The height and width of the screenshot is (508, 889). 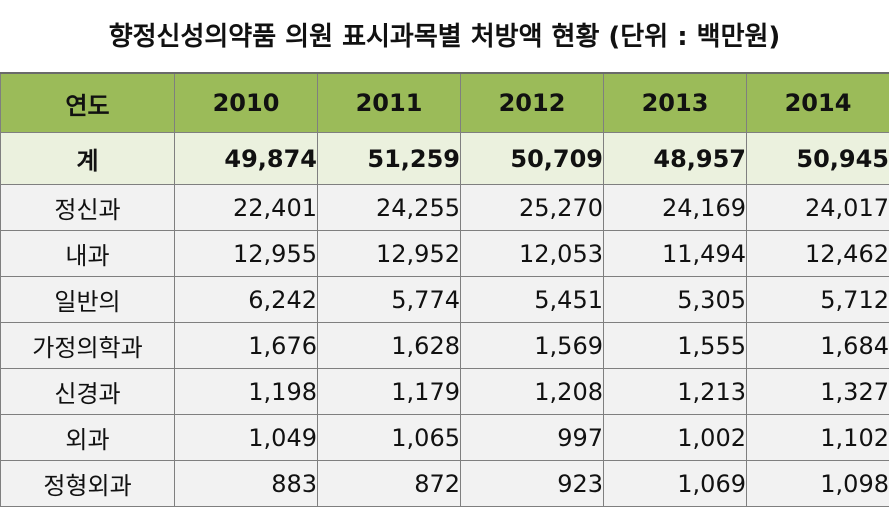 What do you see at coordinates (532, 345) in the screenshot?
I see `table-cell: 1,569` at bounding box center [532, 345].